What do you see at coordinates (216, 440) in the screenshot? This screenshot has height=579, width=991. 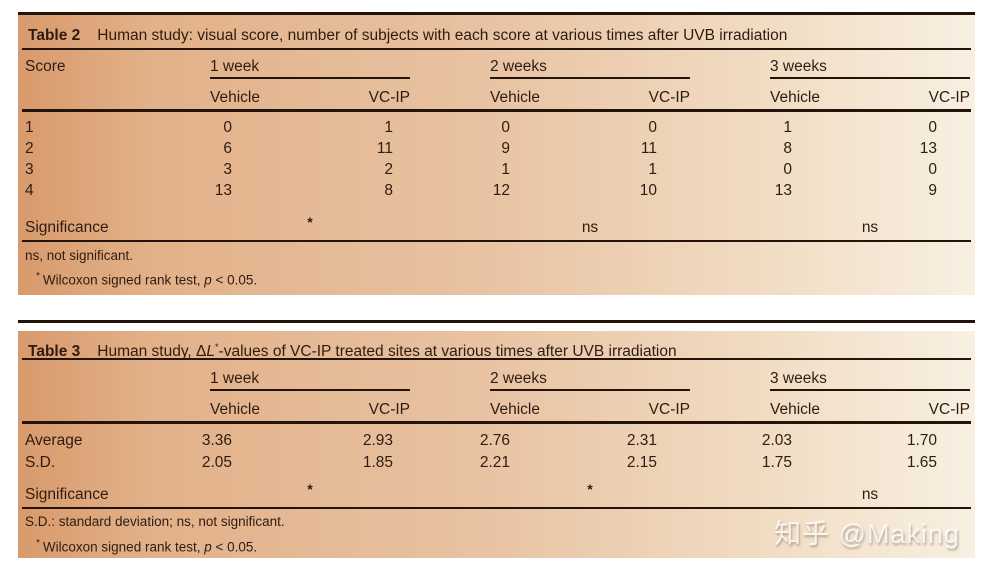 I see `data-cell: 3.36` at bounding box center [216, 440].